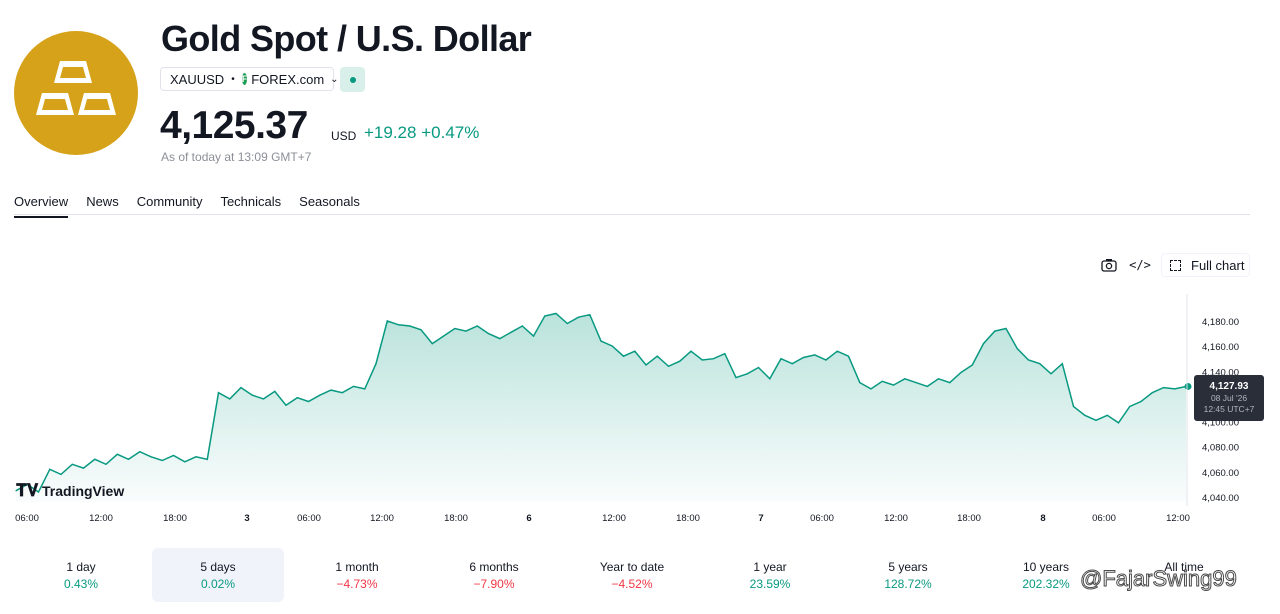 The height and width of the screenshot is (614, 1280). Describe the element at coordinates (632, 575) in the screenshot. I see `period-year-to-date: Year to date −4.52%` at that location.